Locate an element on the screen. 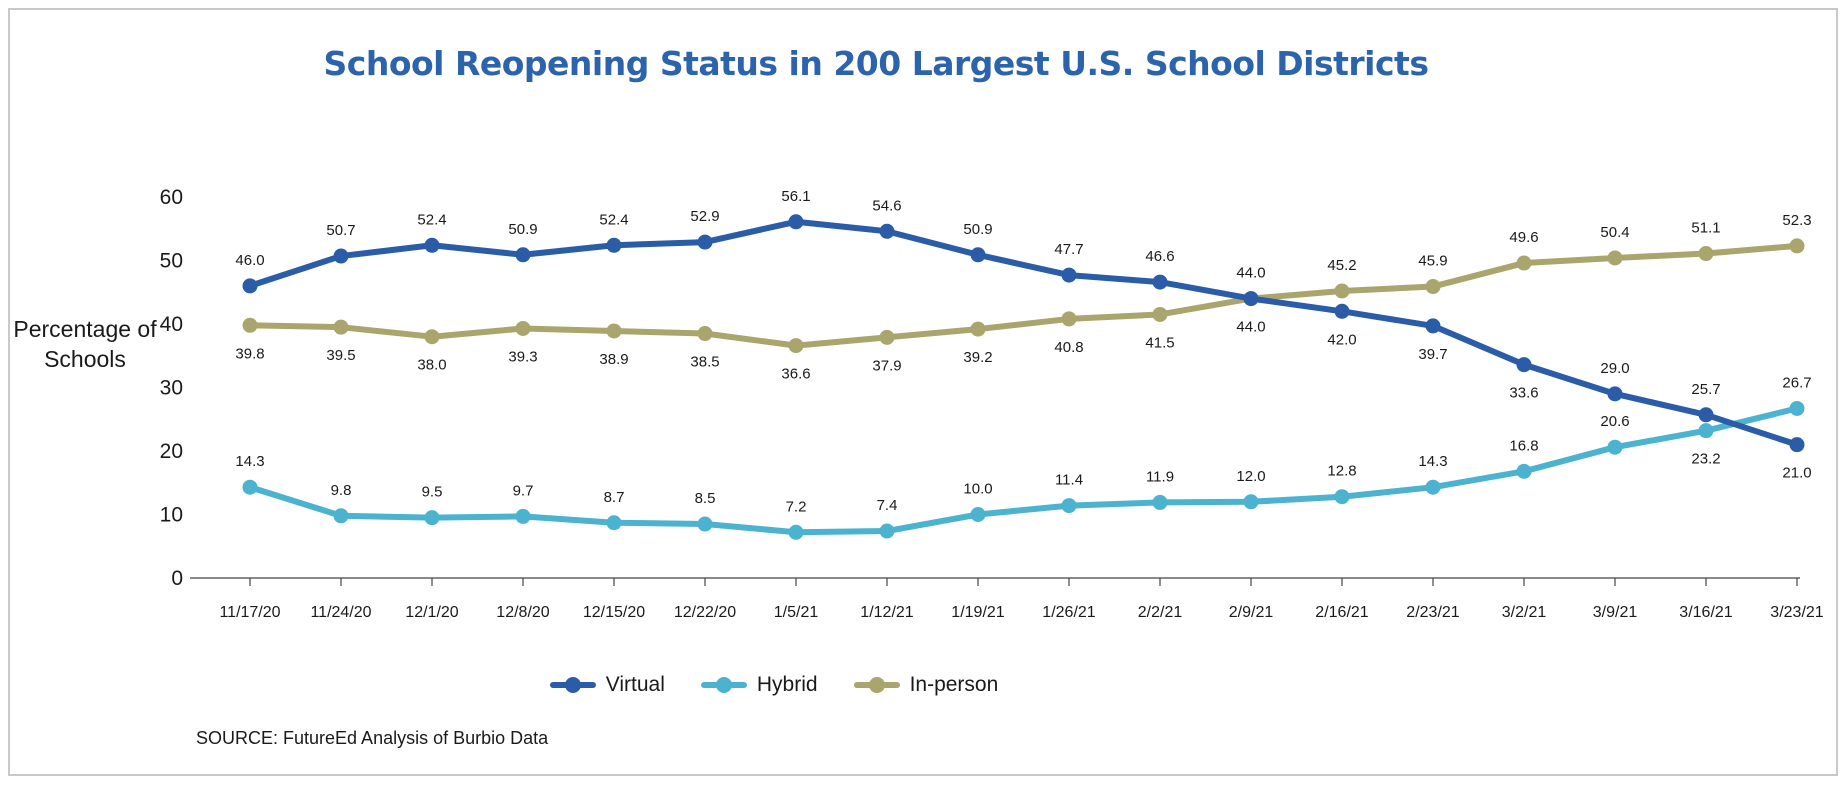  x-tick-label: 11/24/20 is located at coordinates (340, 612).